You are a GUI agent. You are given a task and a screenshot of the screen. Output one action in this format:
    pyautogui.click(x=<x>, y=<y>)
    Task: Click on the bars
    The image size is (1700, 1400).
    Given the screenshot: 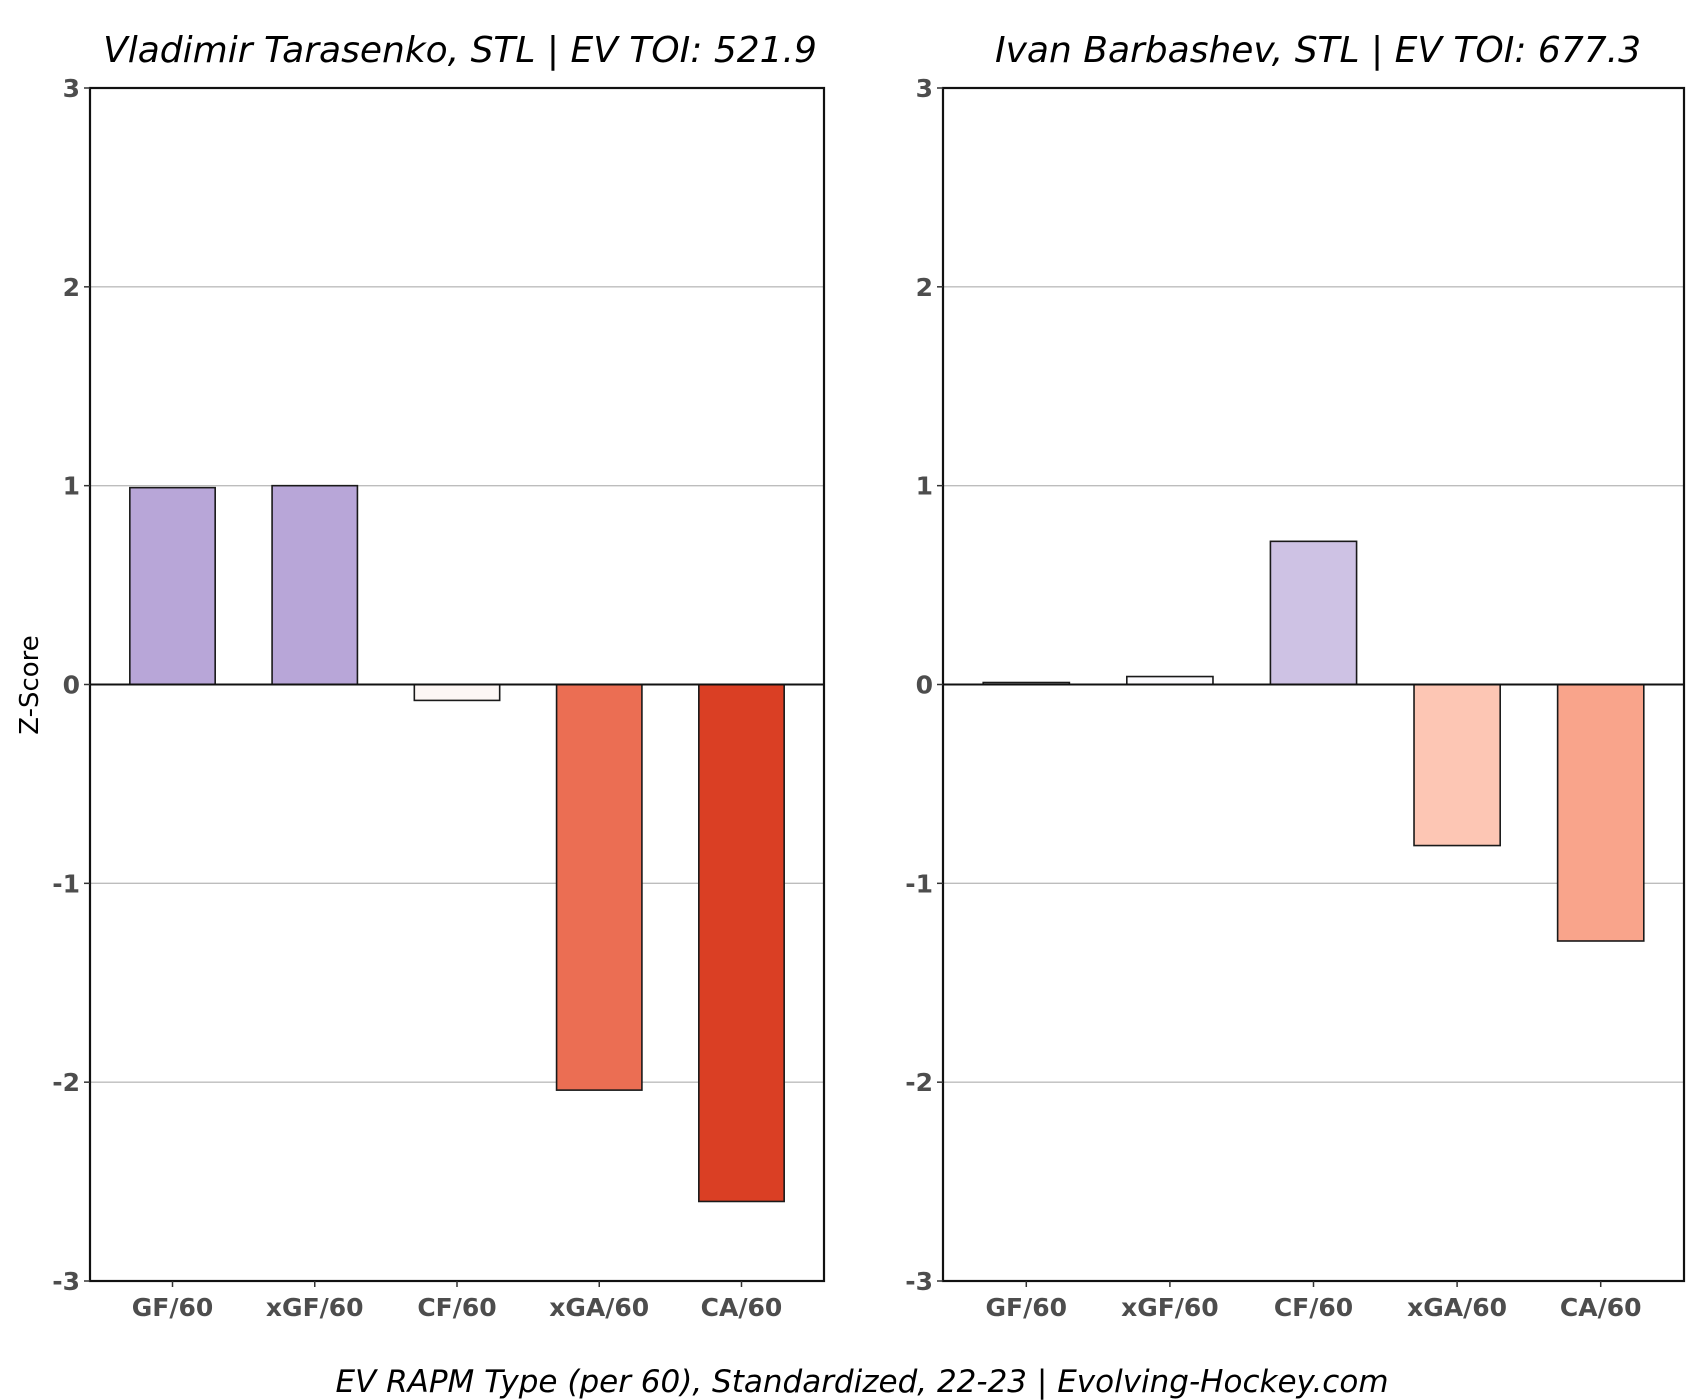 What is the action you would take?
    pyautogui.click(x=1313, y=741)
    